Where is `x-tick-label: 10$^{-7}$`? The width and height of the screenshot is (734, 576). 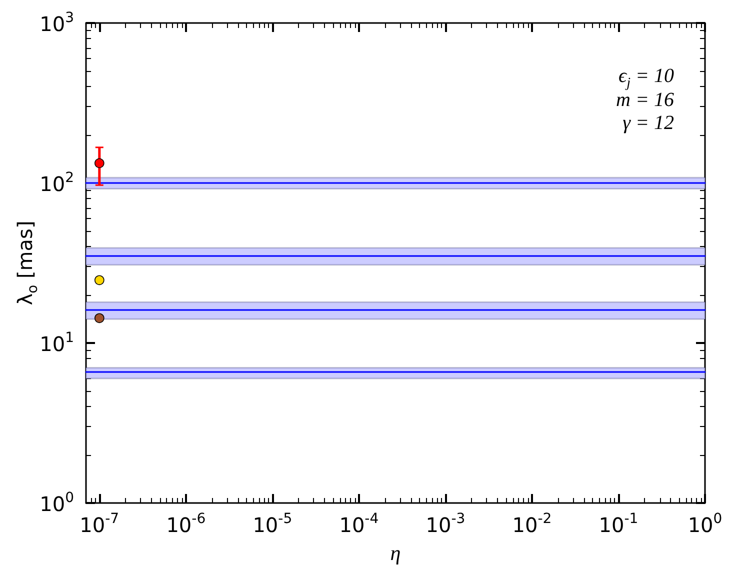
x-tick-label: 10$^{-7}$ is located at coordinates (100, 524).